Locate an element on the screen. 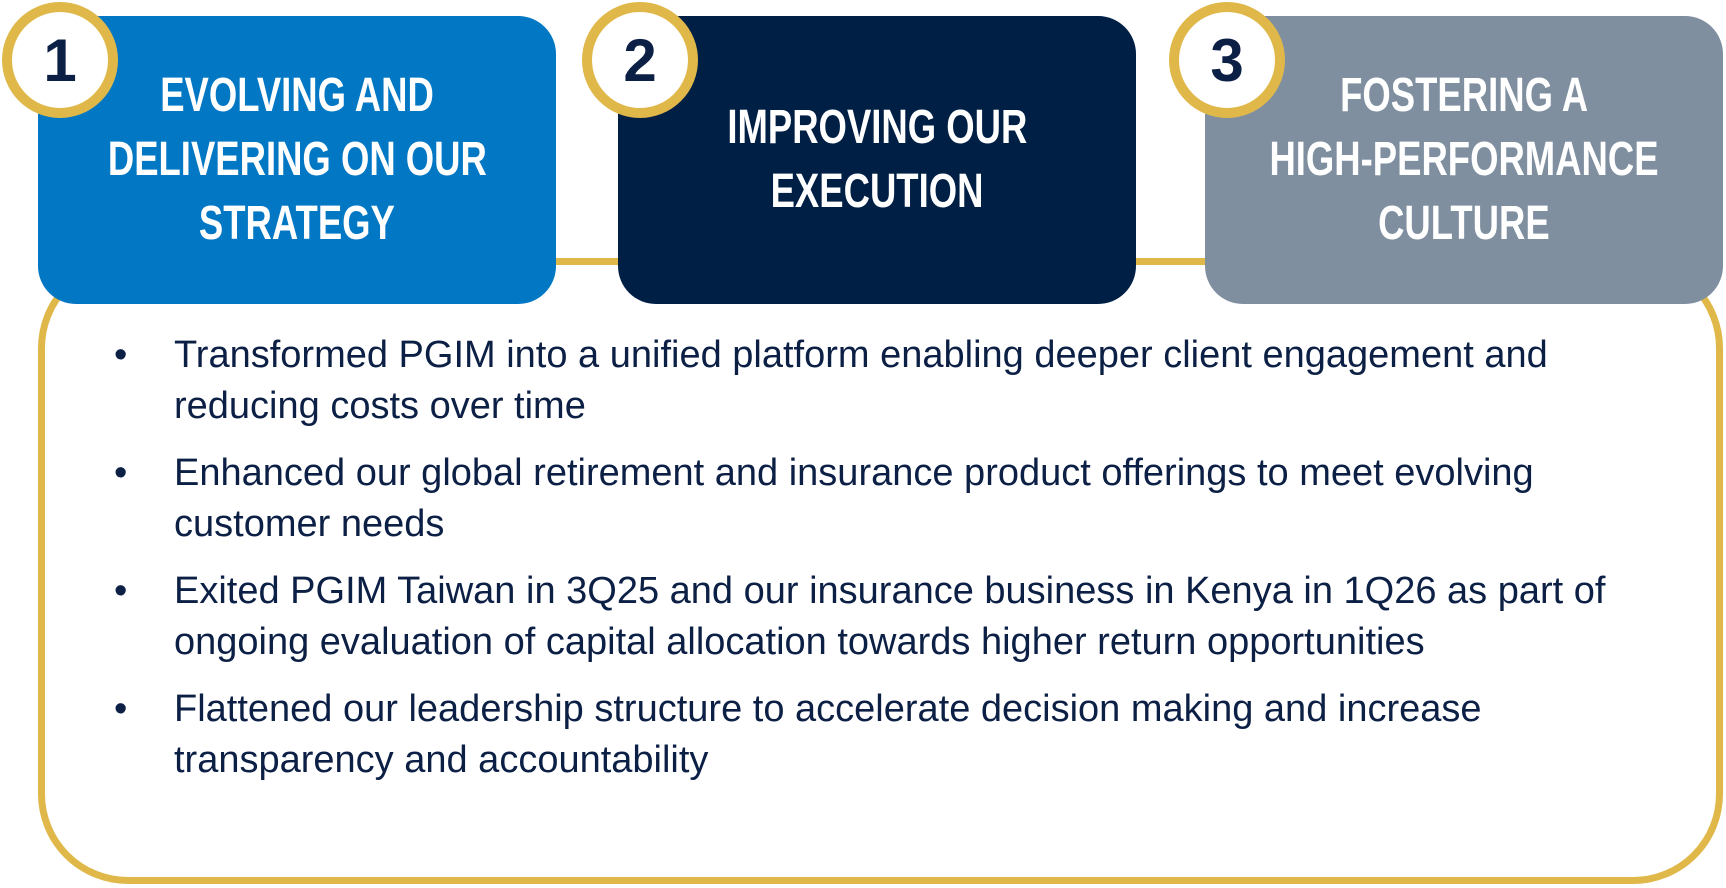  badge-number: 1 is located at coordinates (60, 60).